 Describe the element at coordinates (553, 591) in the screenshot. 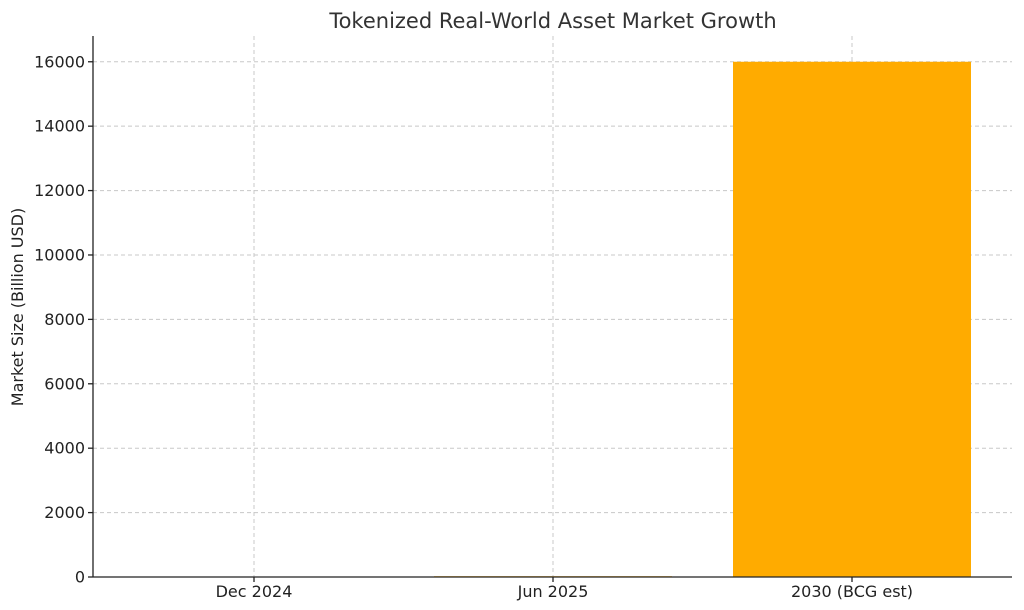

I see `x-tick-label: Jun 2025` at that location.